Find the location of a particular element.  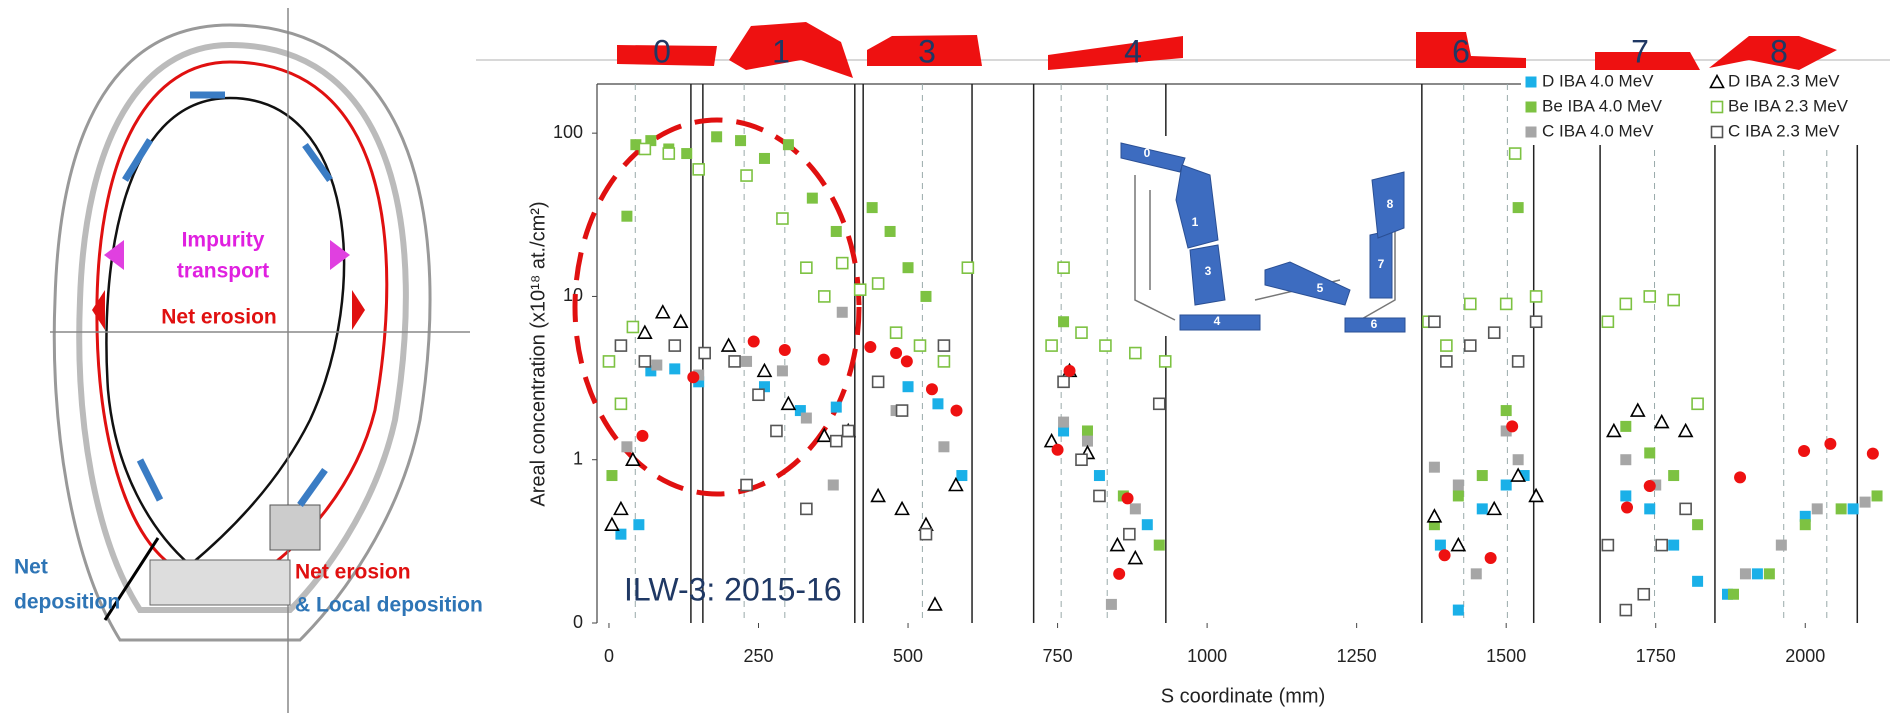

x-tick-label: 2000 is located at coordinates (1805, 656).